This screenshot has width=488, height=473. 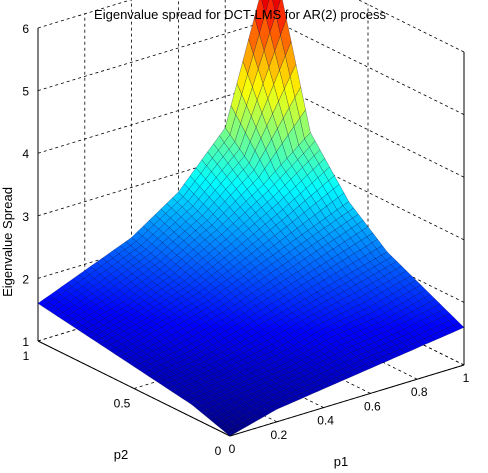 I want to click on y-axis-label: p2, so click(x=121, y=454).